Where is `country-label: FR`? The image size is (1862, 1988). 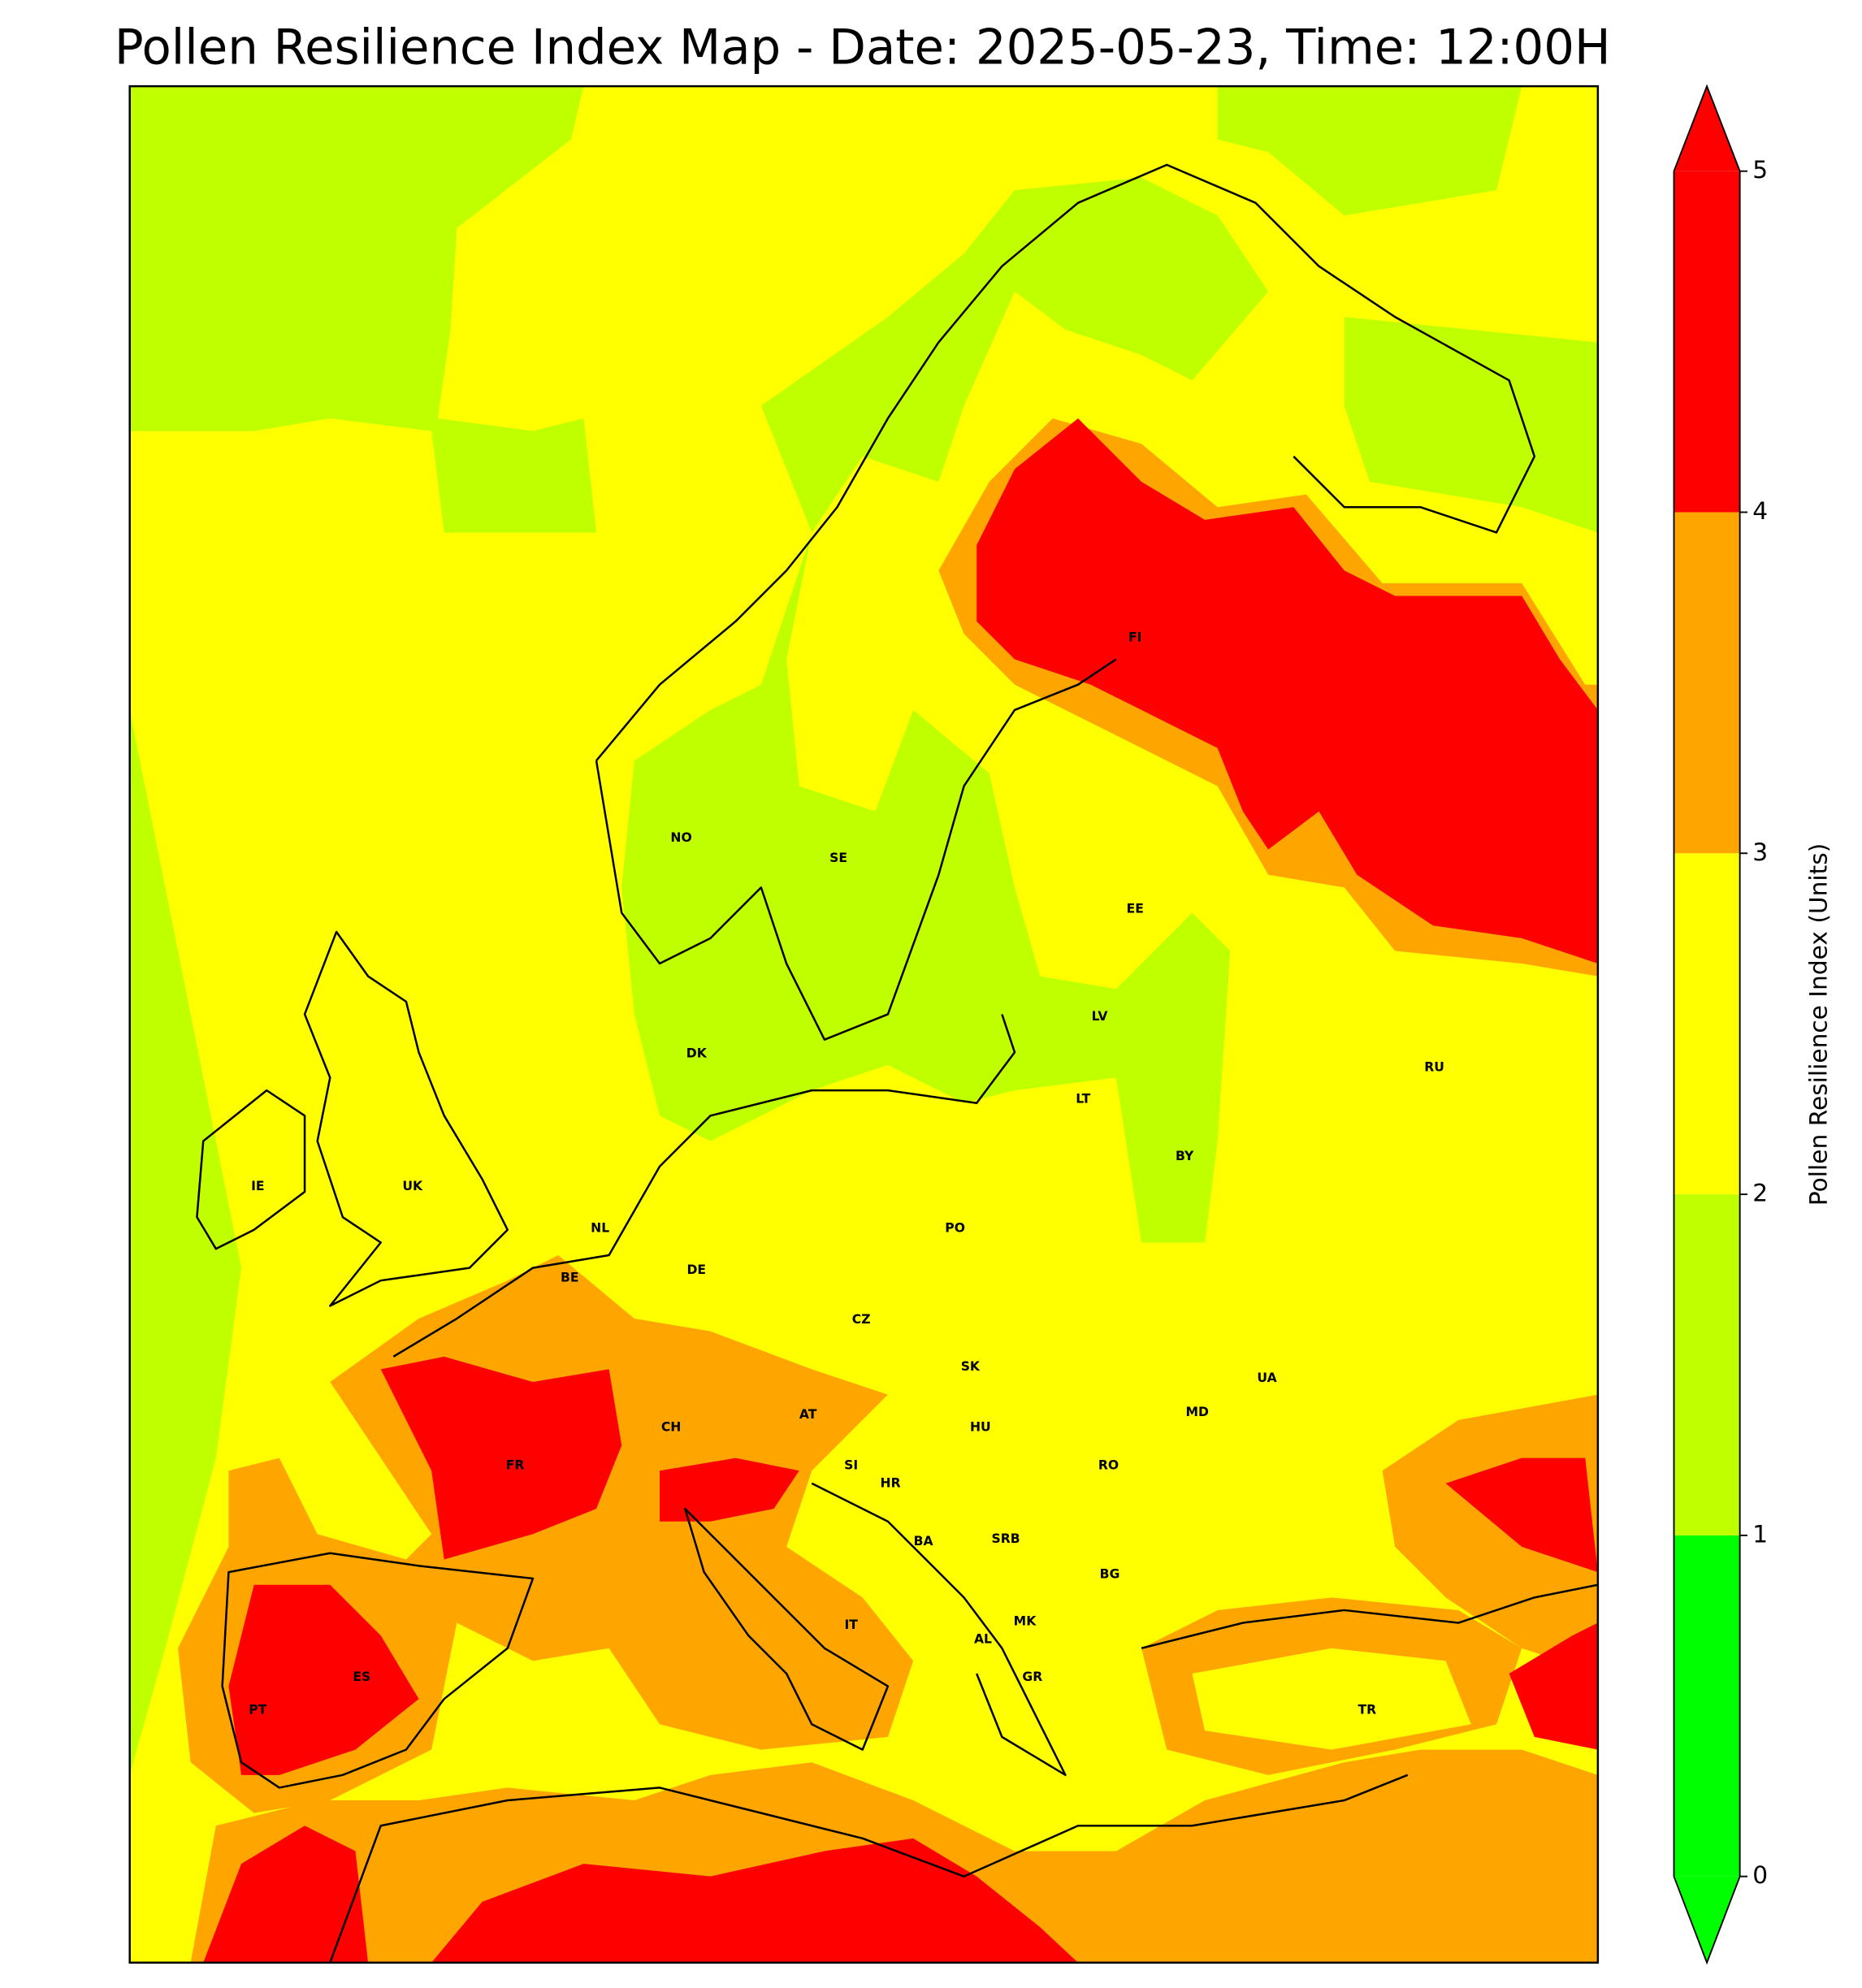
country-label: FR is located at coordinates (515, 1465).